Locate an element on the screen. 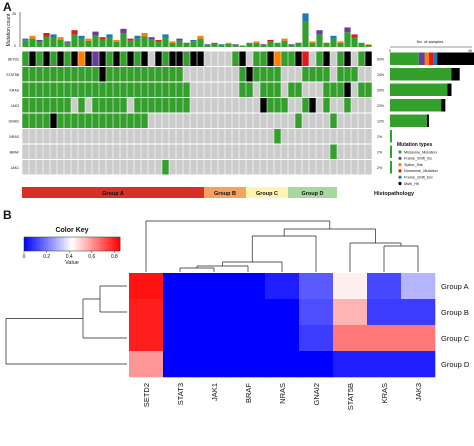  legend-label: Missense_Mutation is located at coordinates (420, 152).